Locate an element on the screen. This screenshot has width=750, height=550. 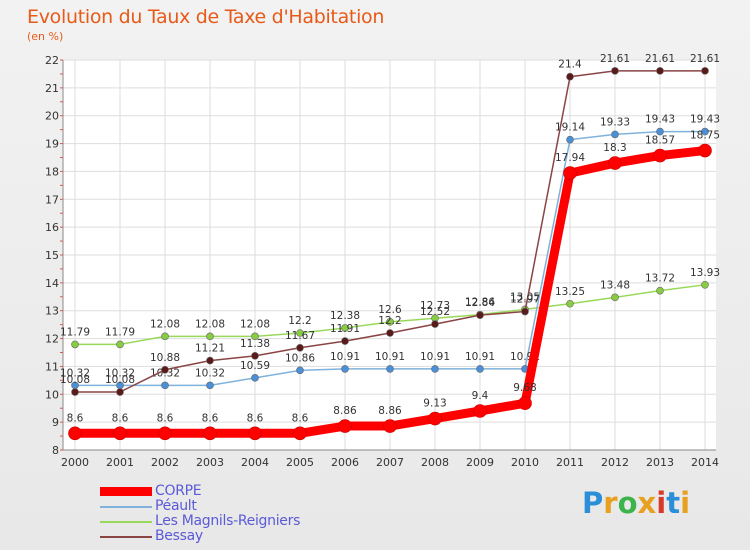
y-tick-label: 11 is located at coordinates (52, 366).